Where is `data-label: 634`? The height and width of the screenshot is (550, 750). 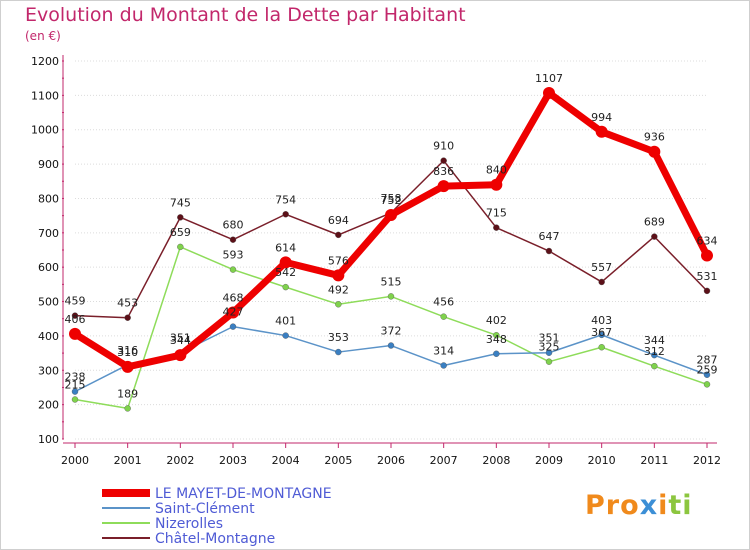 data-label: 634 is located at coordinates (707, 240).